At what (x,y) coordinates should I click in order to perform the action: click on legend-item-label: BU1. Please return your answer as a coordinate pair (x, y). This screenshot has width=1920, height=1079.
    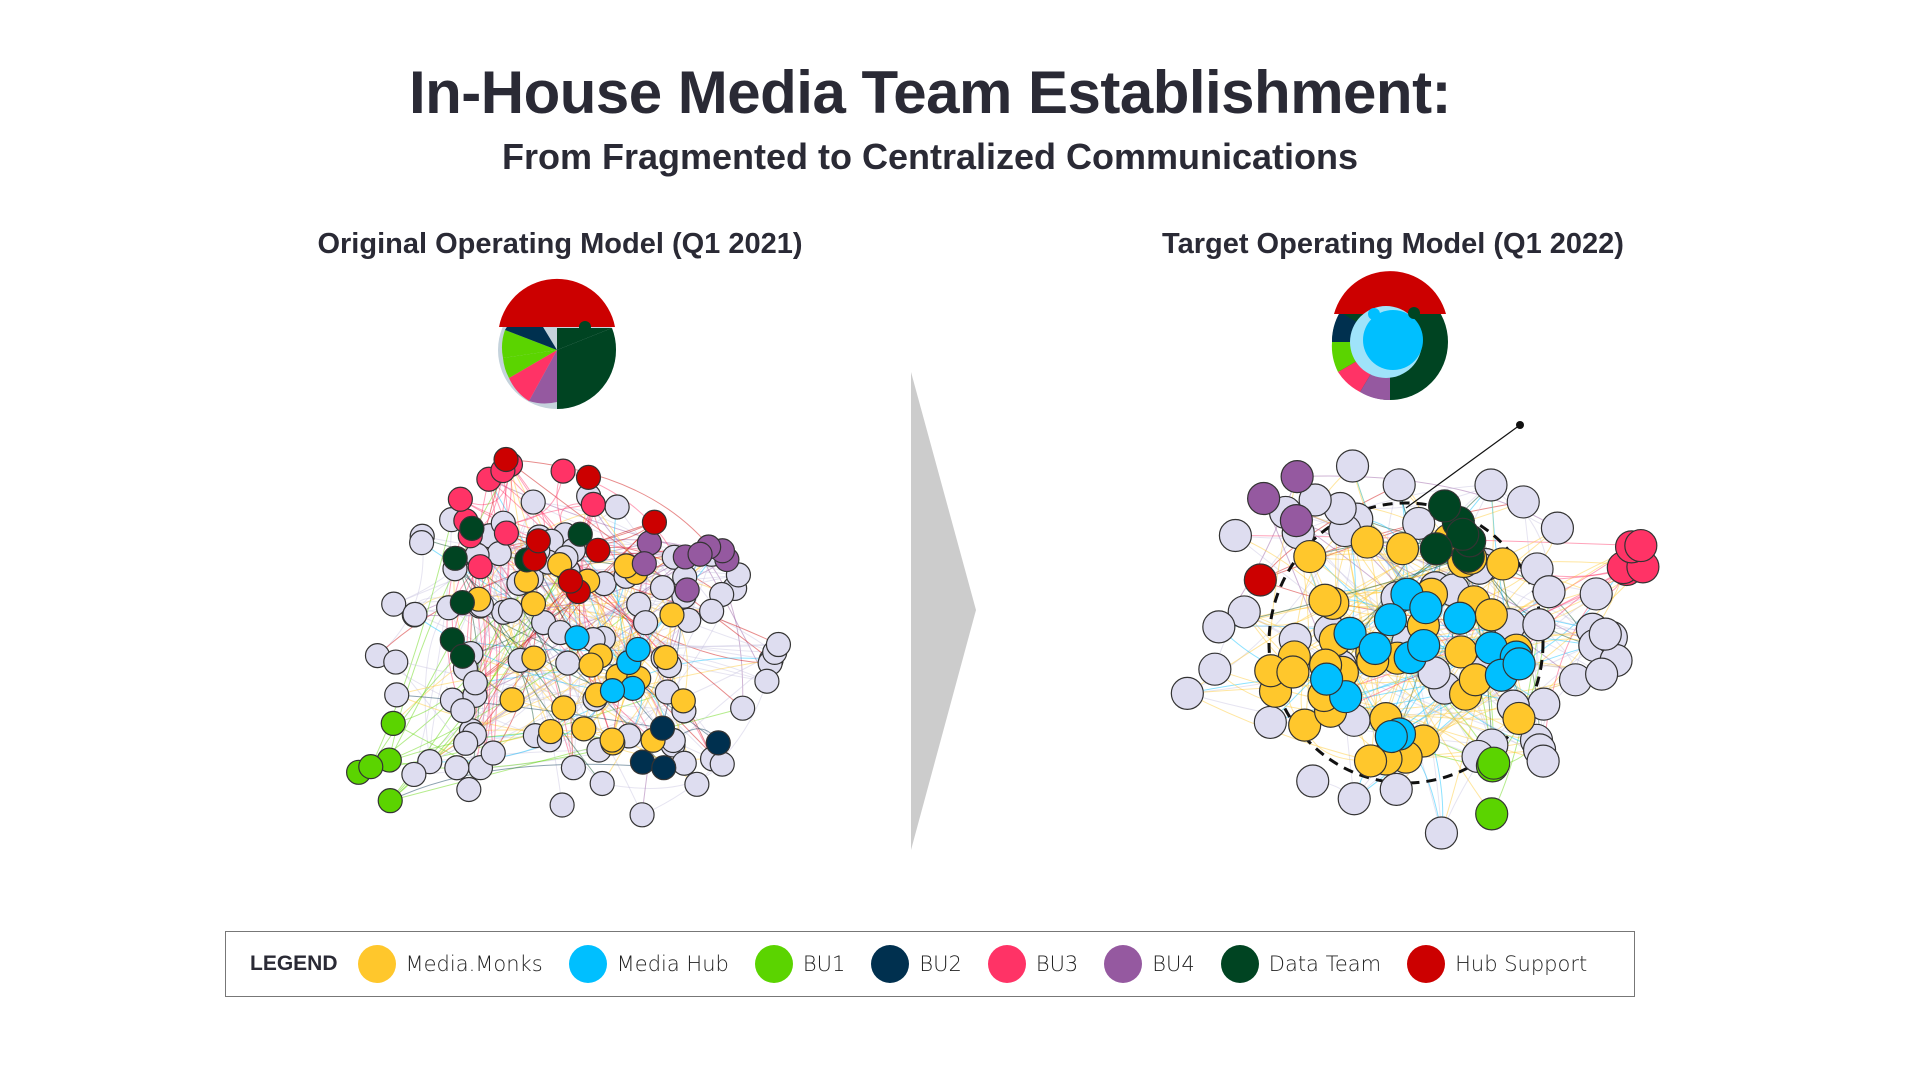
    Looking at the image, I should click on (824, 964).